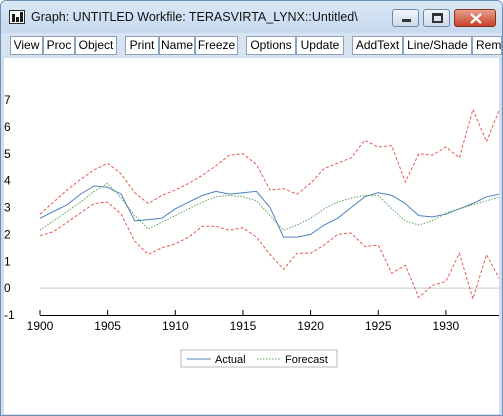 Image resolution: width=503 pixels, height=416 pixels. I want to click on actual-legend-label: Actual, so click(230, 360).